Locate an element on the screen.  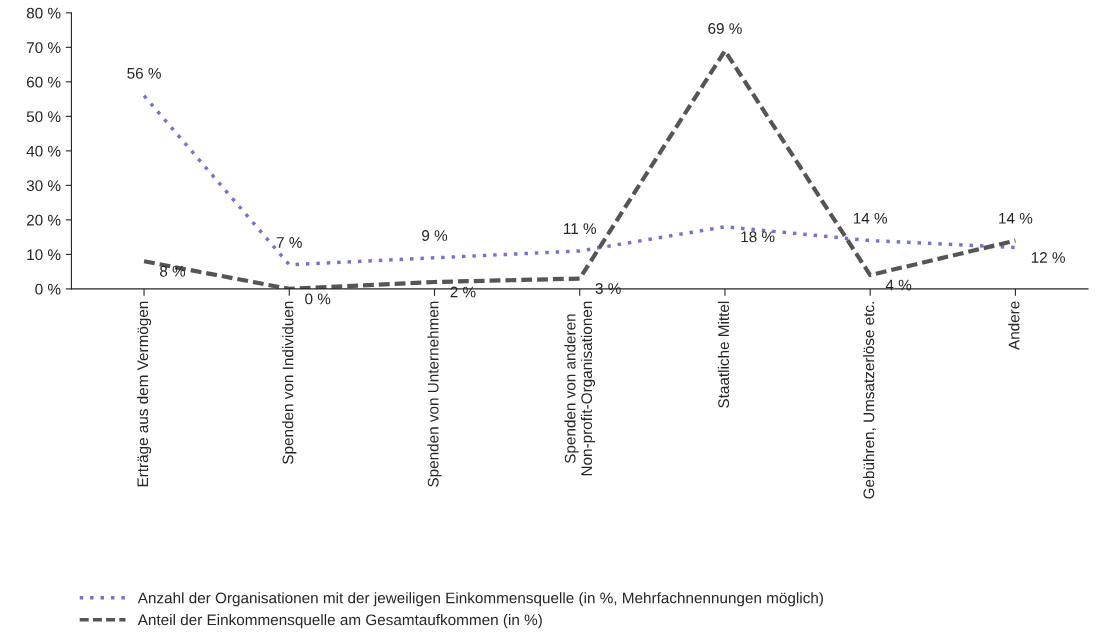
x-tick-label: Spenden von Unternehmen is located at coordinates (434, 394).